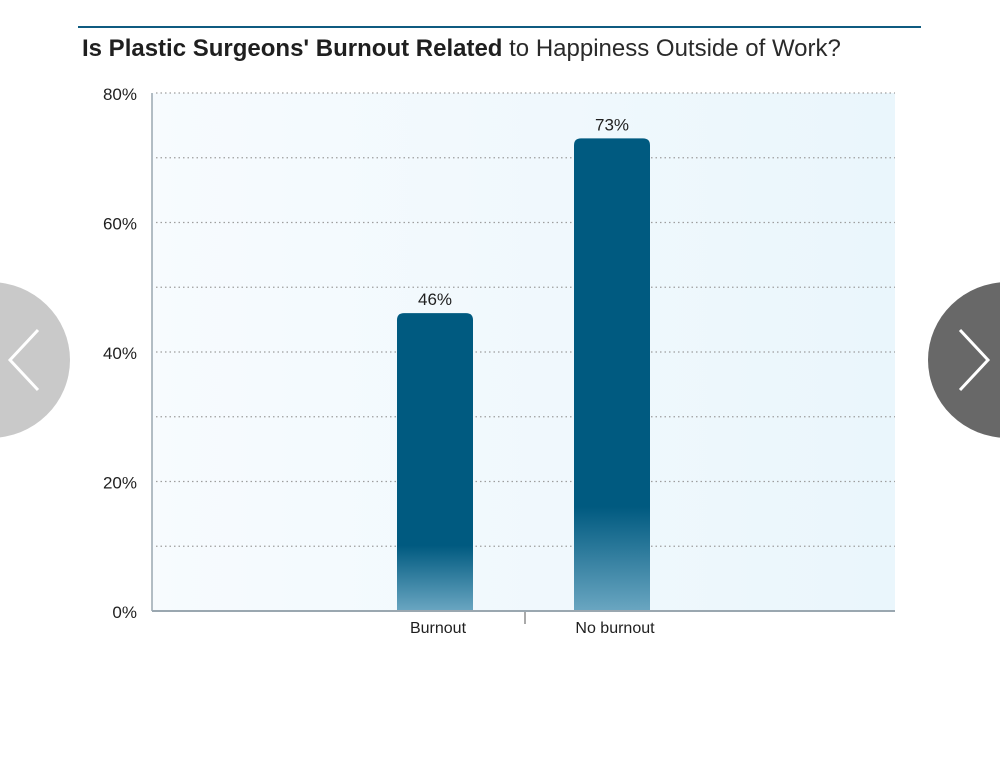 Image resolution: width=1000 pixels, height=759 pixels. I want to click on bar-burnout, so click(435, 462).